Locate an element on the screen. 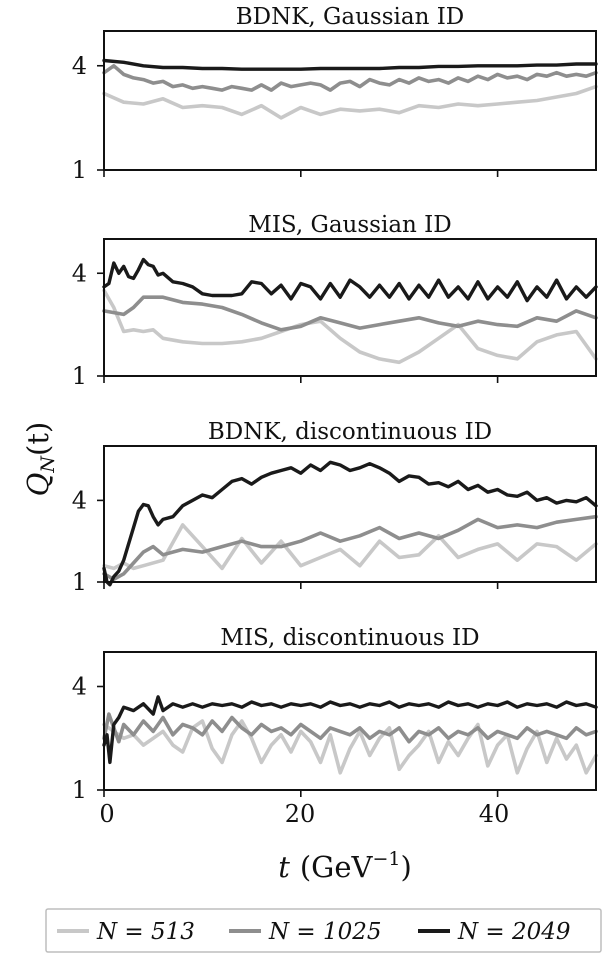 Image resolution: width=605 pixels, height=954 pixels. legend-label-513: N = 513 is located at coordinates (145, 932).